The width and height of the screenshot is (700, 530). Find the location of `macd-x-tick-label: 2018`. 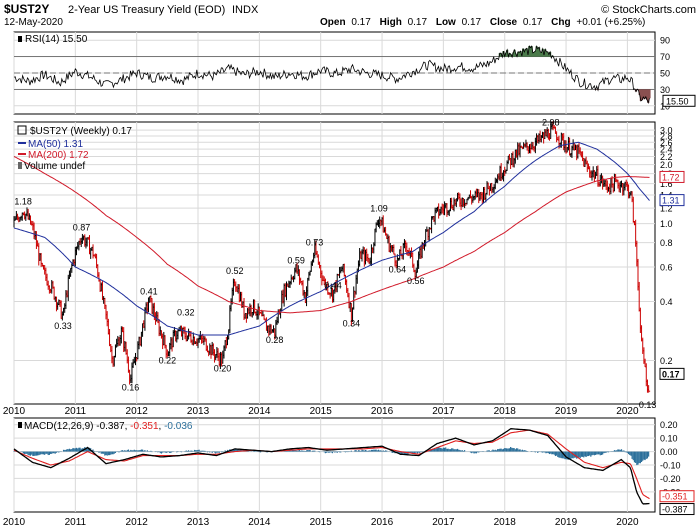

macd-x-tick-label: 2018 is located at coordinates (505, 522).